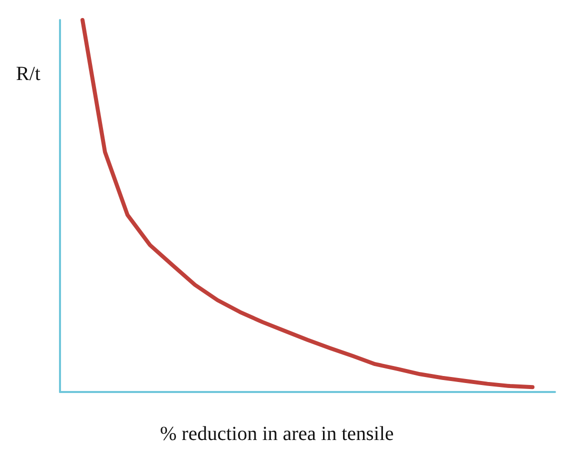 The image size is (564, 450). What do you see at coordinates (28, 74) in the screenshot?
I see `y-axis-title: R/t` at bounding box center [28, 74].